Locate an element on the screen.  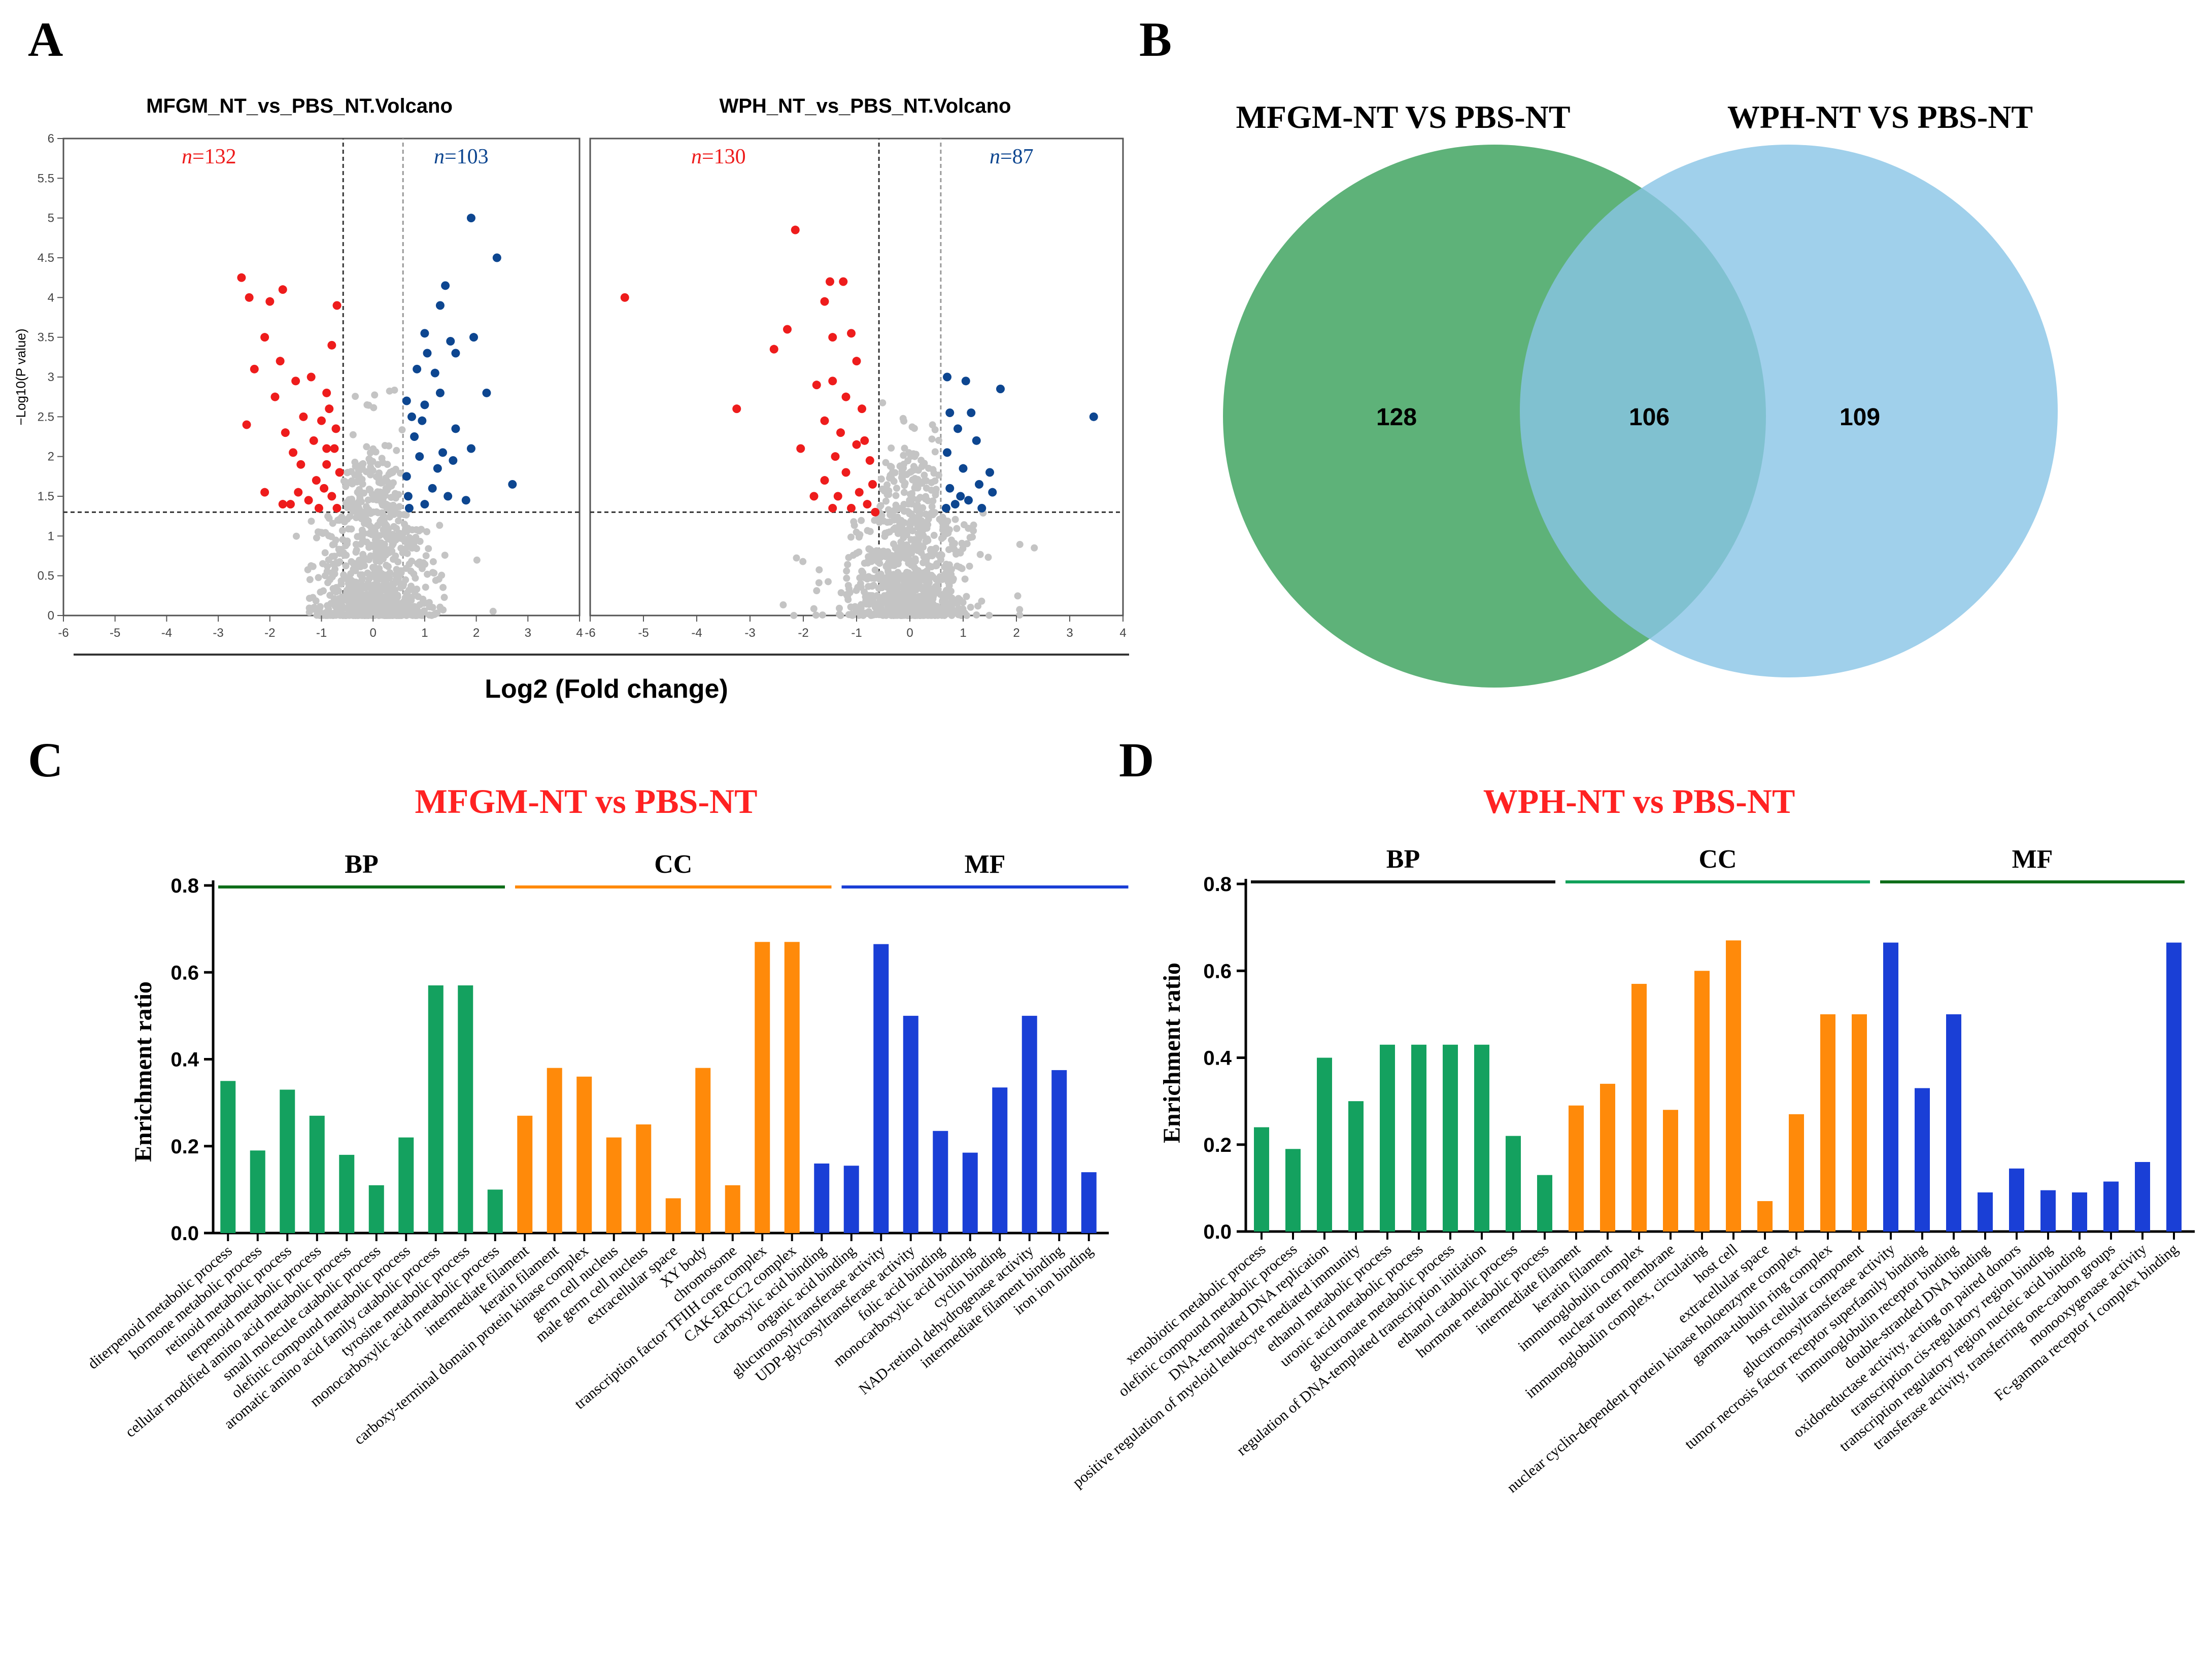
x-tick-label: -5 is located at coordinates (115, 633).